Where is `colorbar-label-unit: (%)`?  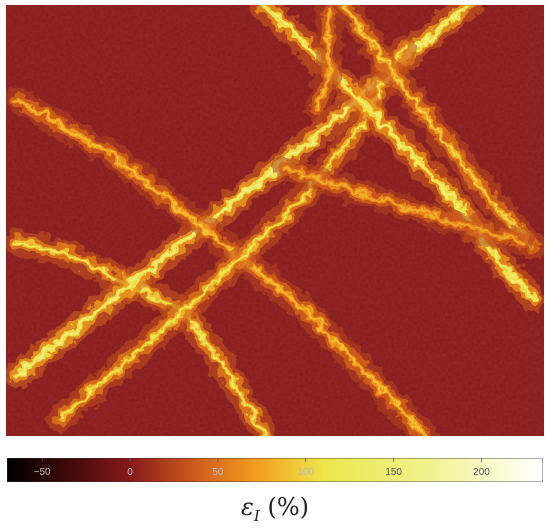
colorbar-label-unit: (%) is located at coordinates (288, 507).